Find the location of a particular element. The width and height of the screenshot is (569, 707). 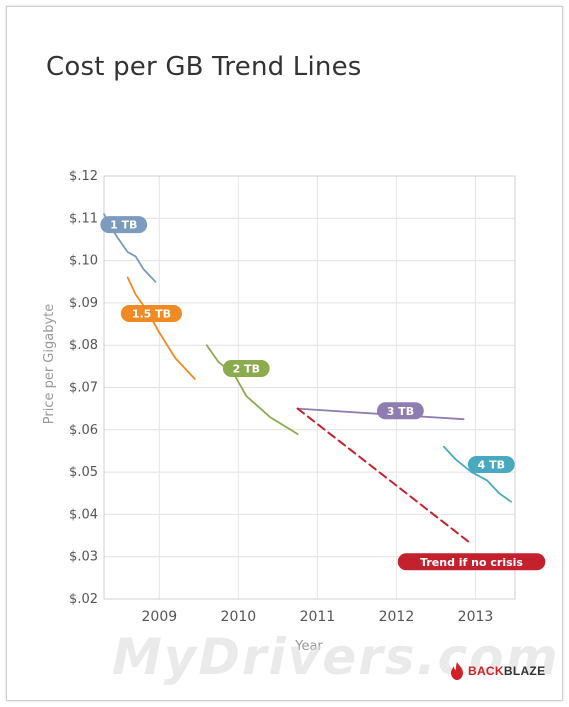

y-tick-label: $.04 is located at coordinates (83, 514).